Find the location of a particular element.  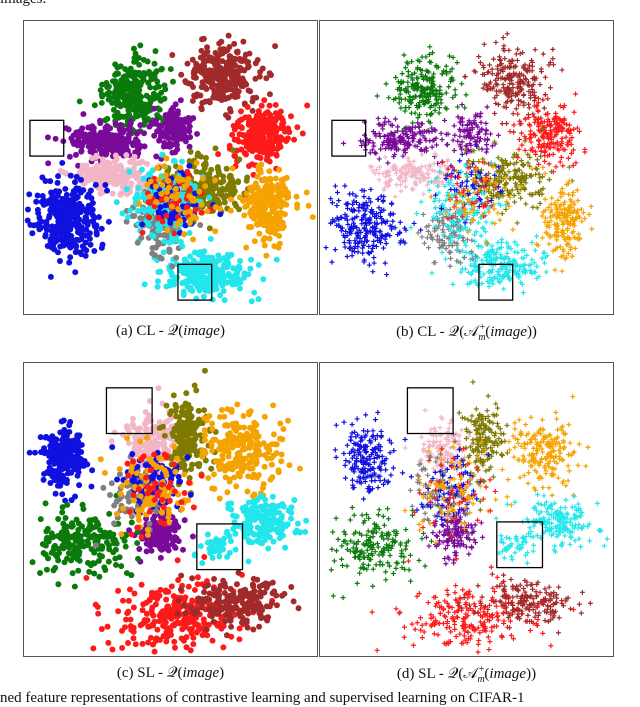

caption-a-left: 𝒬( is located at coordinates (175, 331).